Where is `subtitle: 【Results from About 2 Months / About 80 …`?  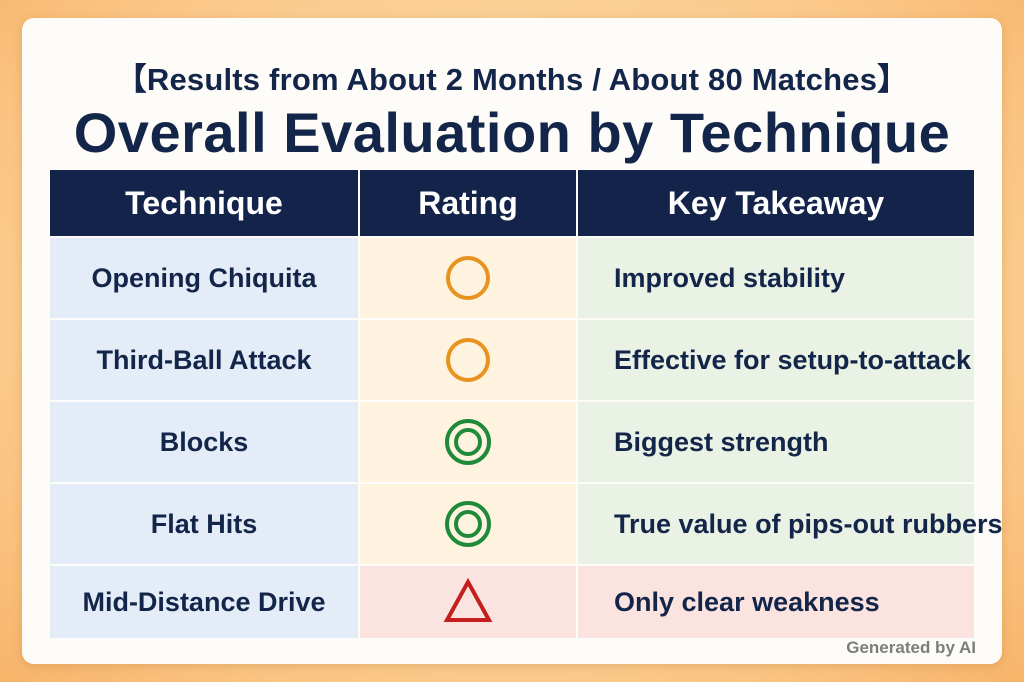 subtitle: 【Results from About 2 Months / About 80 … is located at coordinates (512, 79).